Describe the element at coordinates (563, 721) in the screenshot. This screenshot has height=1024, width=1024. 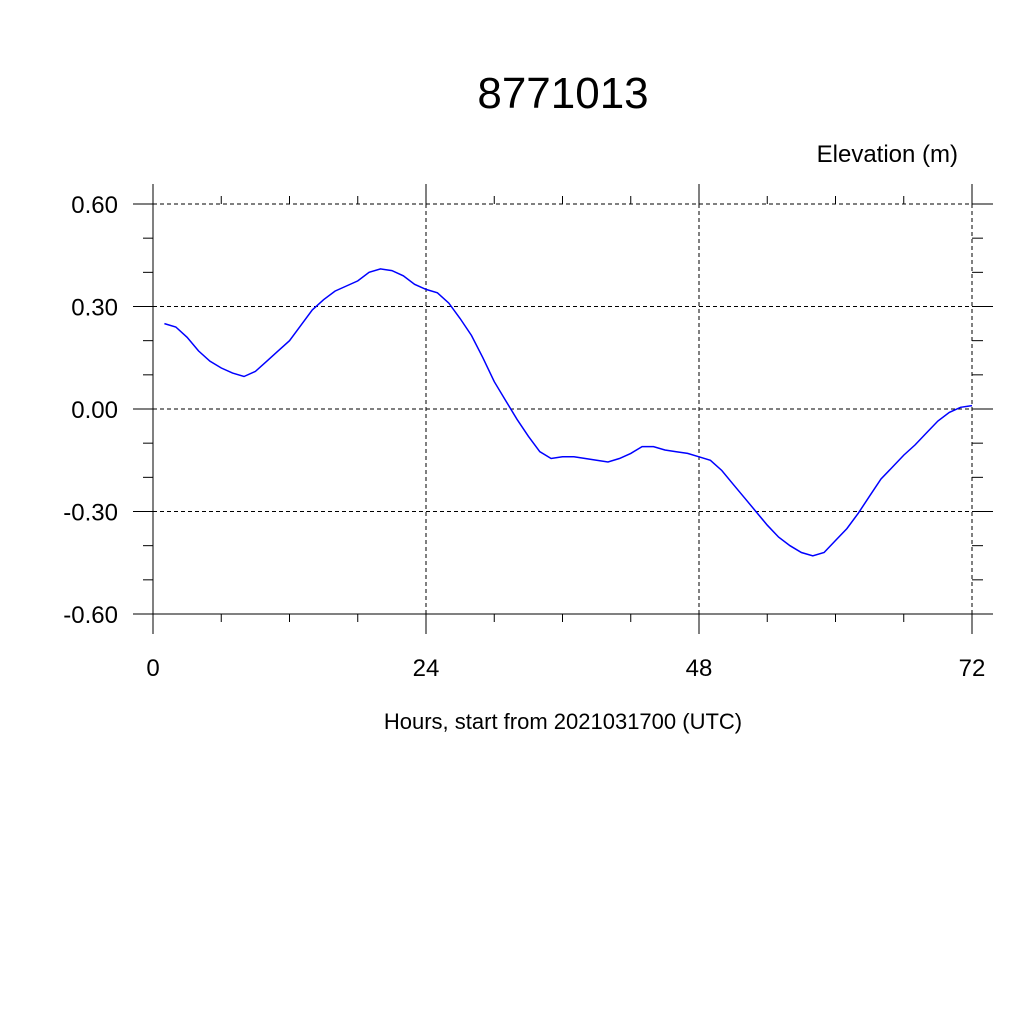
I see `x-axis-label: Hours, start from 2021031700 (UTC)` at that location.